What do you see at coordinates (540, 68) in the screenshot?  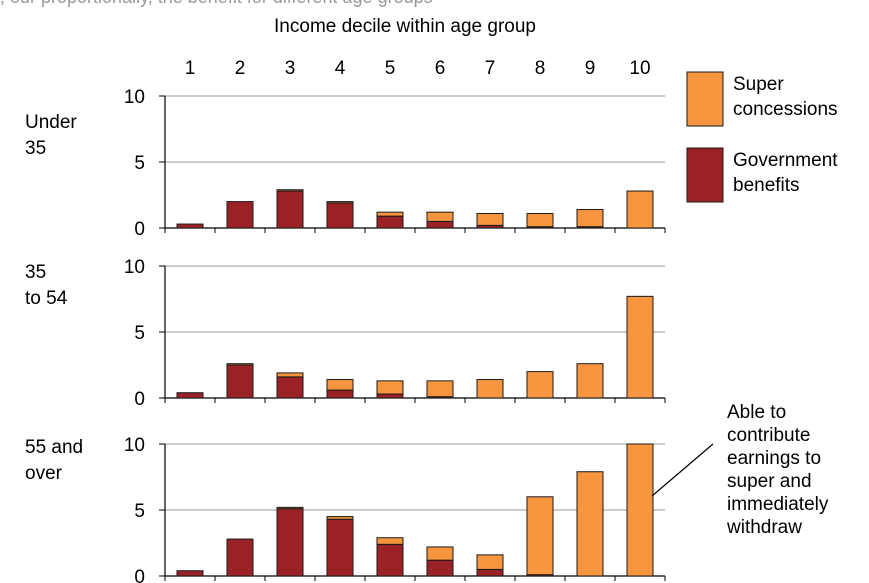 I see `category-label: 8` at bounding box center [540, 68].